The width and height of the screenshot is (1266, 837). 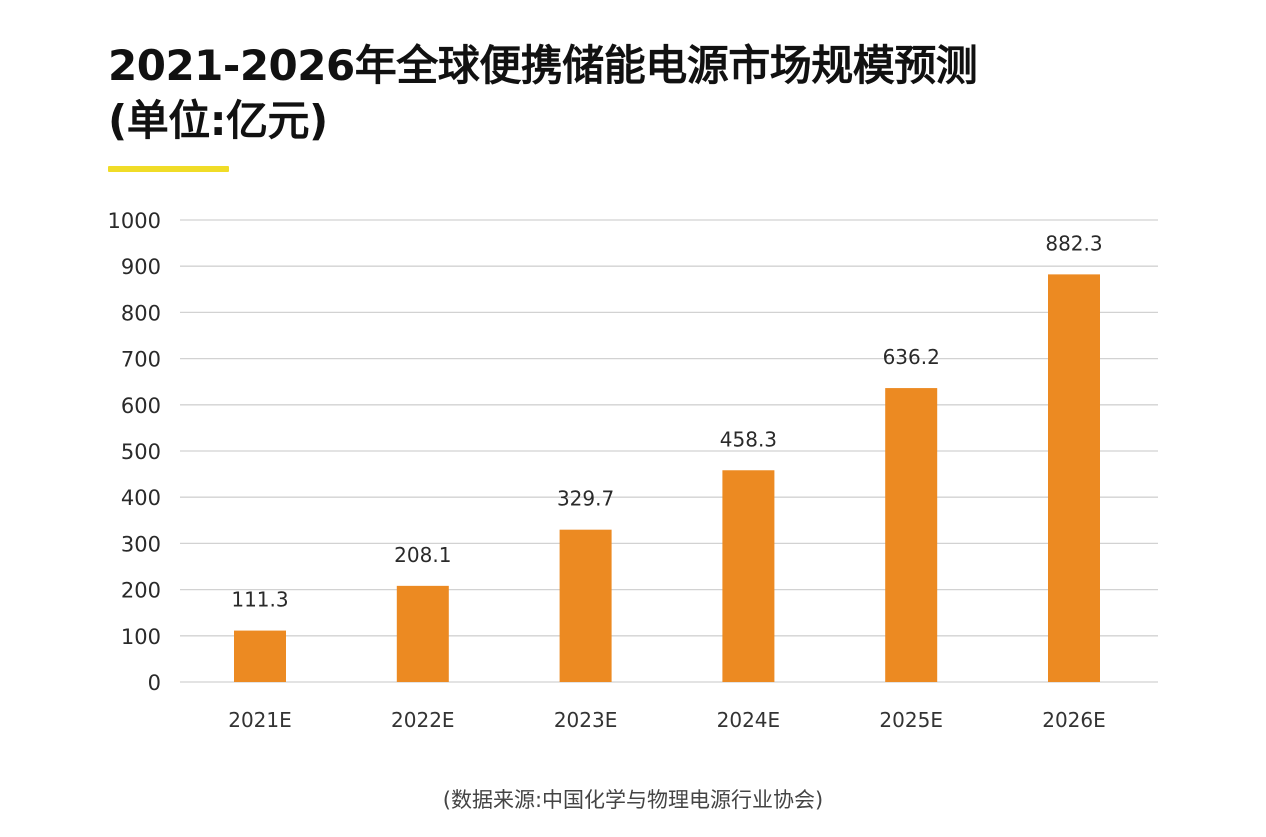 I want to click on bar-2024E, so click(x=748, y=576).